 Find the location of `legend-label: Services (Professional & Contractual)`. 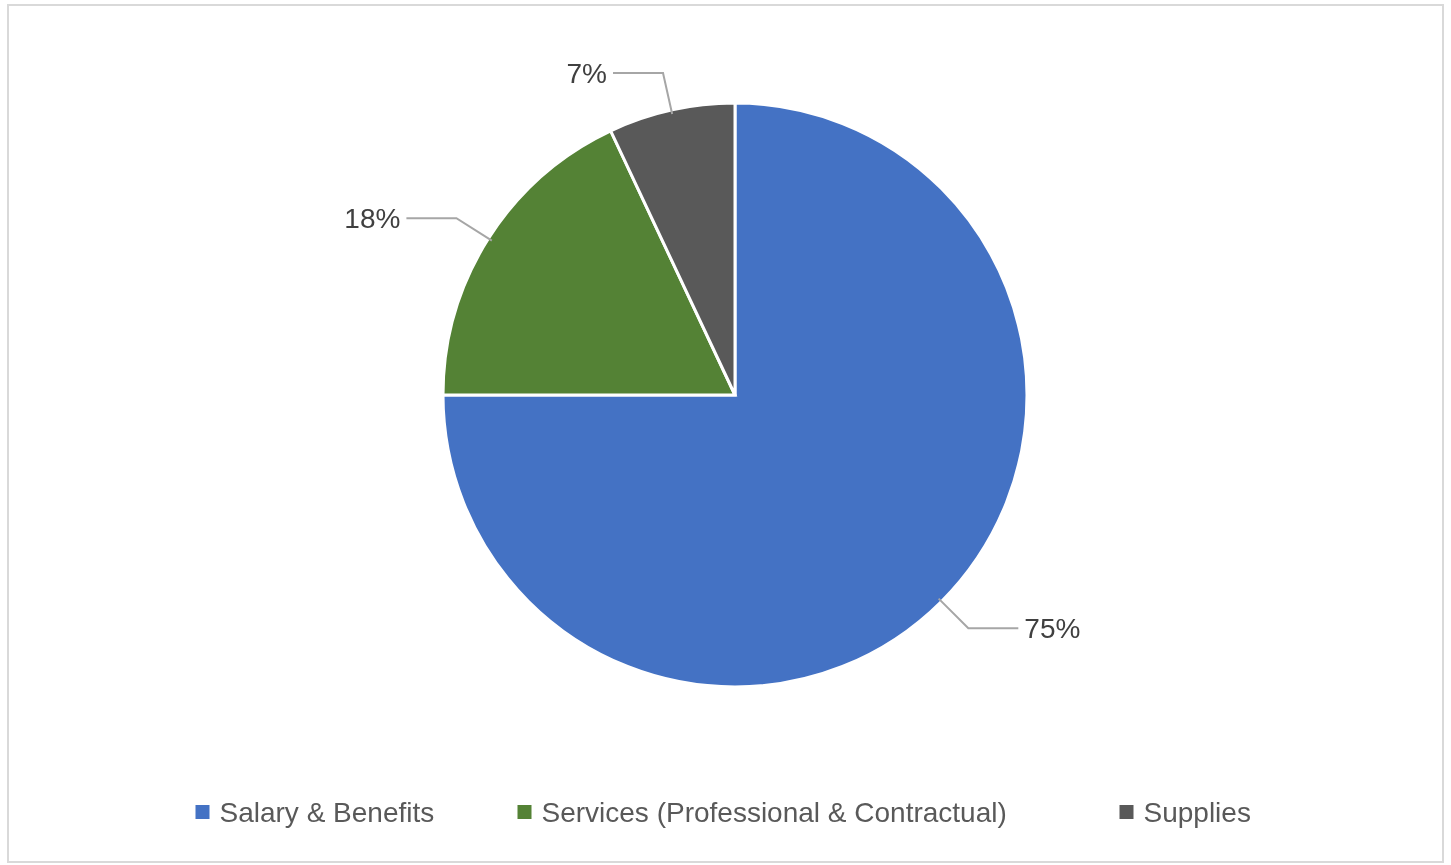

legend-label: Services (Professional & Contractual) is located at coordinates (774, 812).